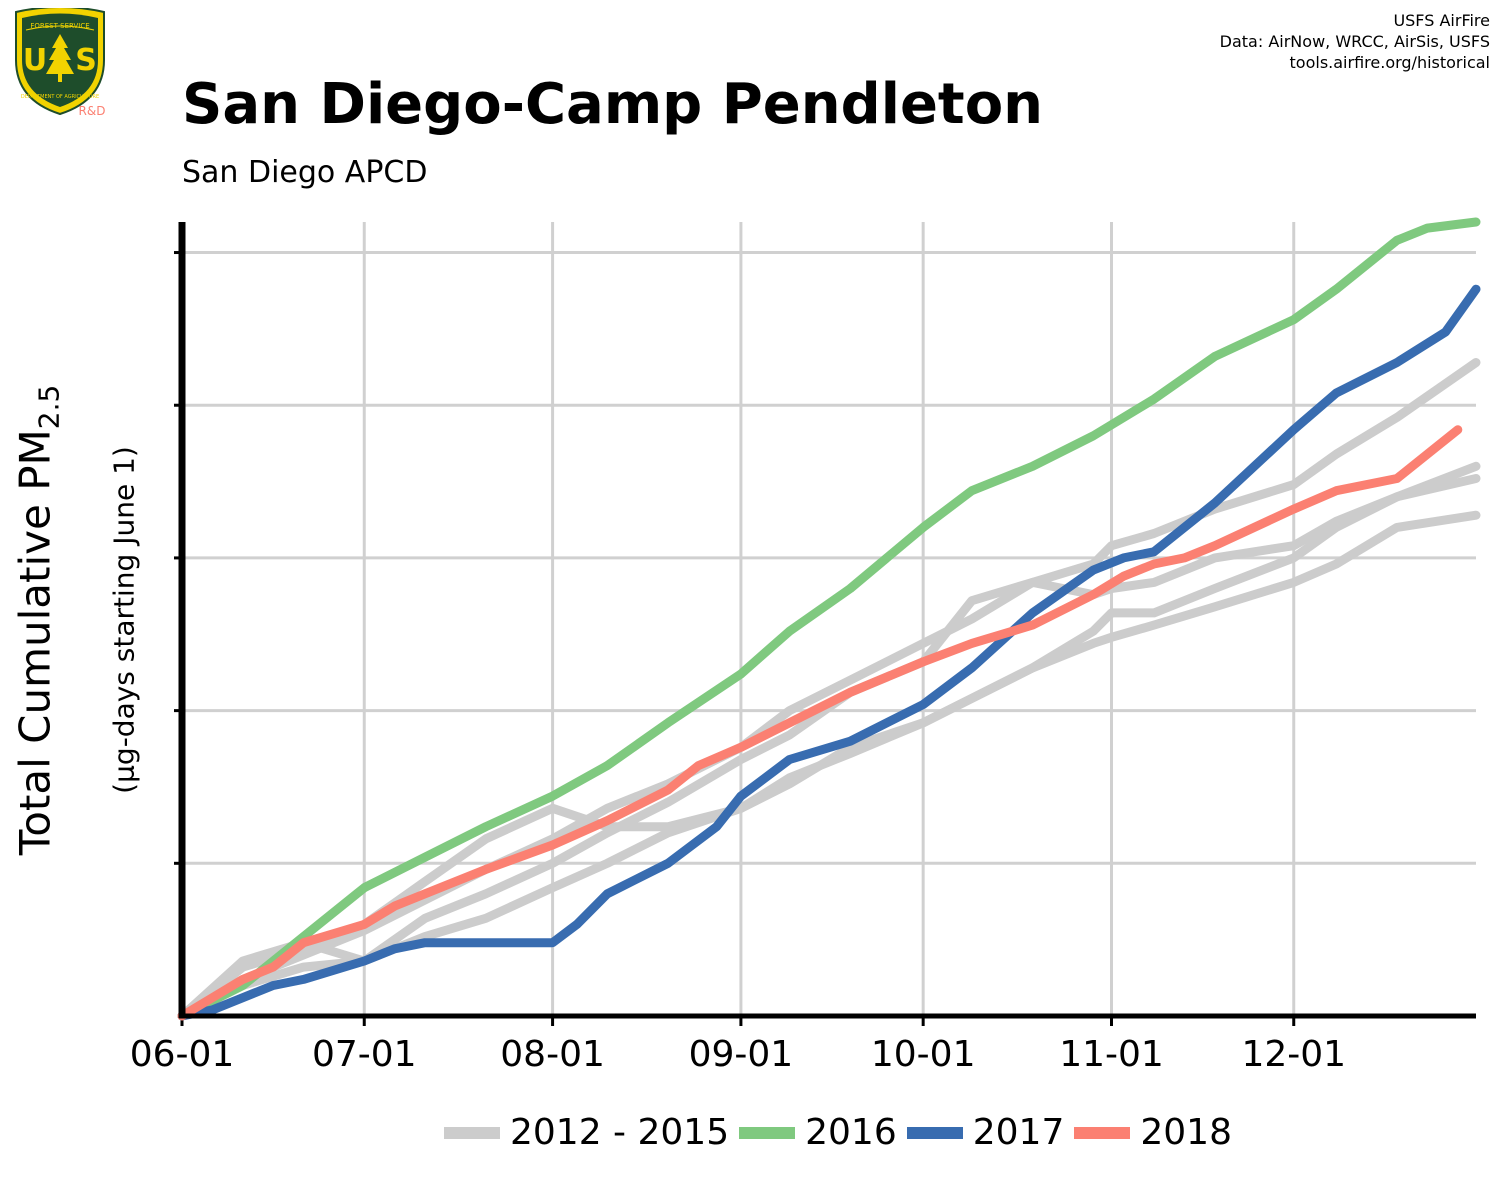 The width and height of the screenshot is (1500, 1200). I want to click on legend-label: 2016, so click(851, 1132).